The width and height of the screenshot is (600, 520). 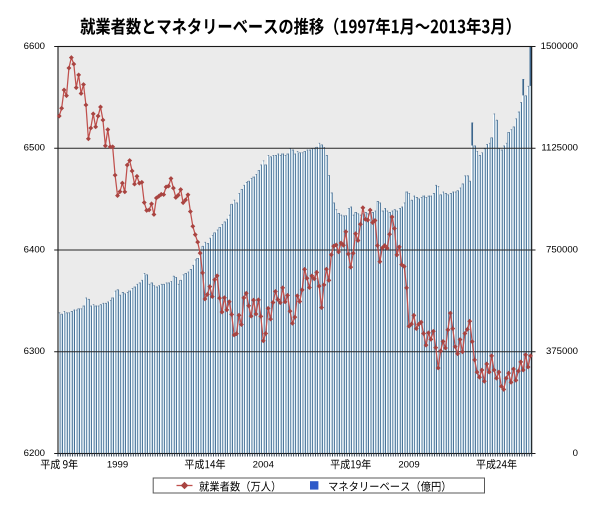 I want to click on svg-text: 1125000, so click(x=559, y=148).